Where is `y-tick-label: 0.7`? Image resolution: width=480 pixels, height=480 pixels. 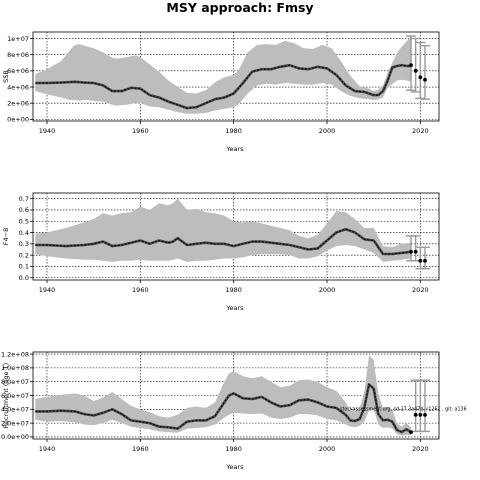
y-tick-label: 0.7 is located at coordinates (24, 199).